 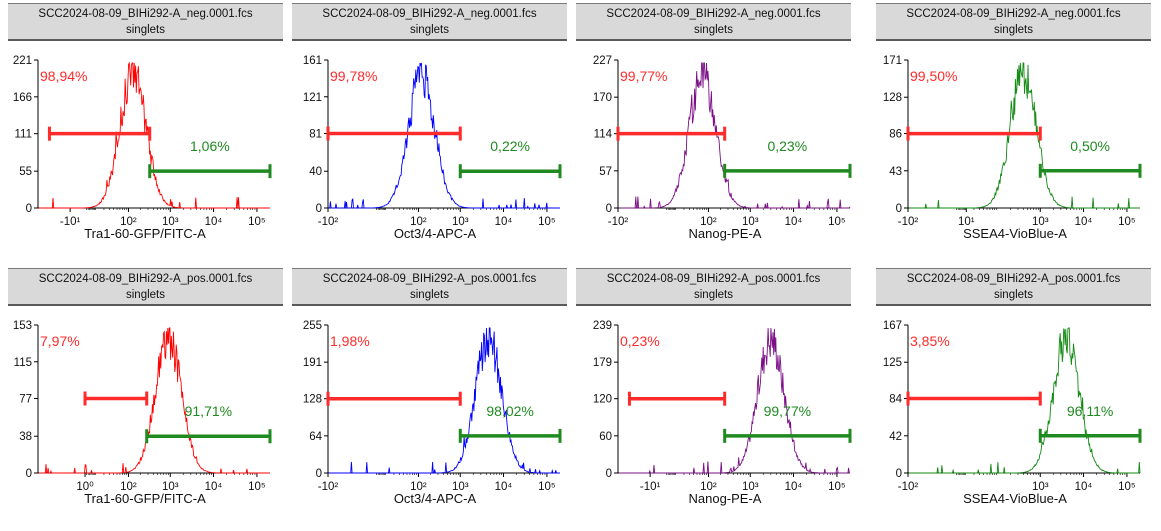 What do you see at coordinates (892, 326) in the screenshot?
I see `y-tick-label: 167` at bounding box center [892, 326].